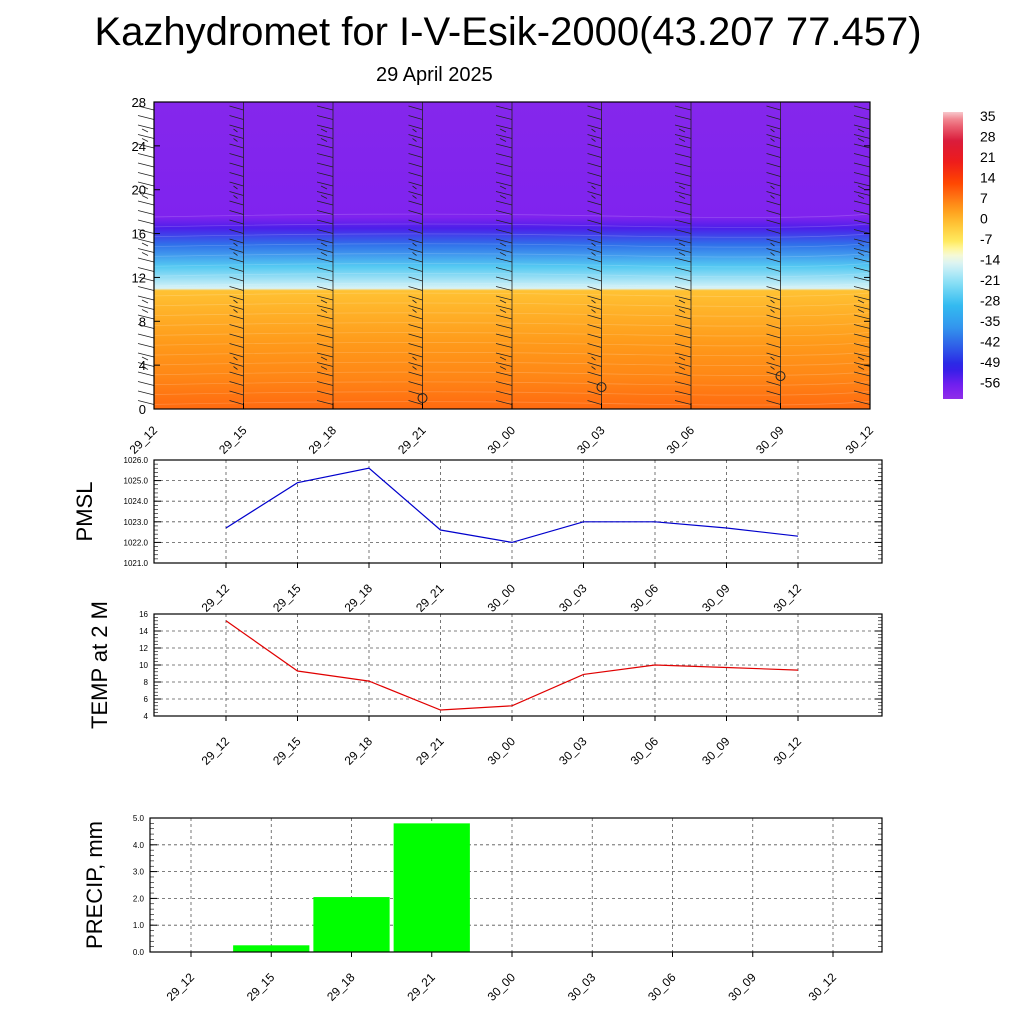 The width and height of the screenshot is (1024, 1024). What do you see at coordinates (502, 440) in the screenshot?
I see `x-tick-label: 30_00` at bounding box center [502, 440].